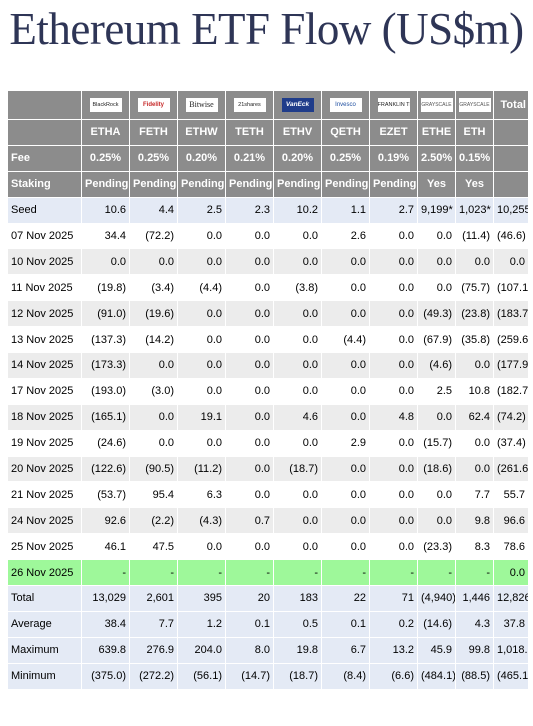 This screenshot has height=726, width=533. Describe the element at coordinates (345, 624) in the screenshot. I see `flow-value: 0.1` at that location.